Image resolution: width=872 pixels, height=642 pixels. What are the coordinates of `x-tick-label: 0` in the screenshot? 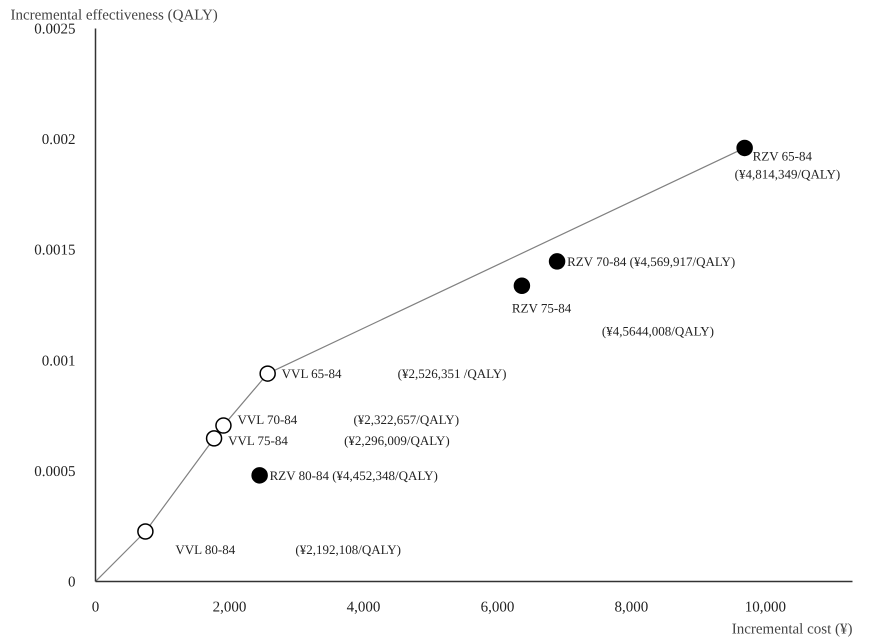 It's located at (96, 608).